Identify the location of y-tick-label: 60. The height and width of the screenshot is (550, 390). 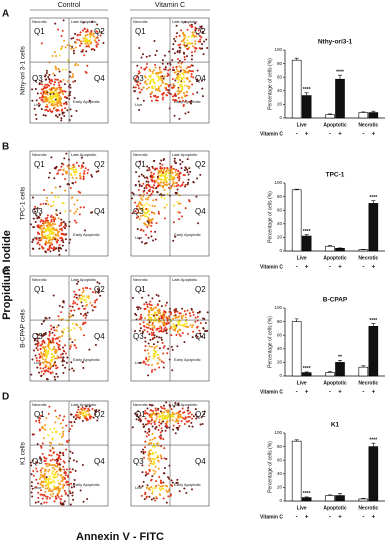
(280, 76).